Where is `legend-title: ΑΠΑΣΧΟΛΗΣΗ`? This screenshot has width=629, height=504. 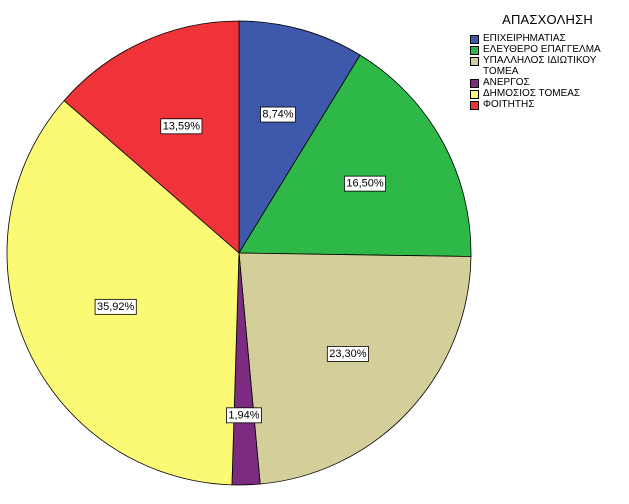 legend-title: ΑΠΑΣΧΟΛΗΣΗ is located at coordinates (547, 19).